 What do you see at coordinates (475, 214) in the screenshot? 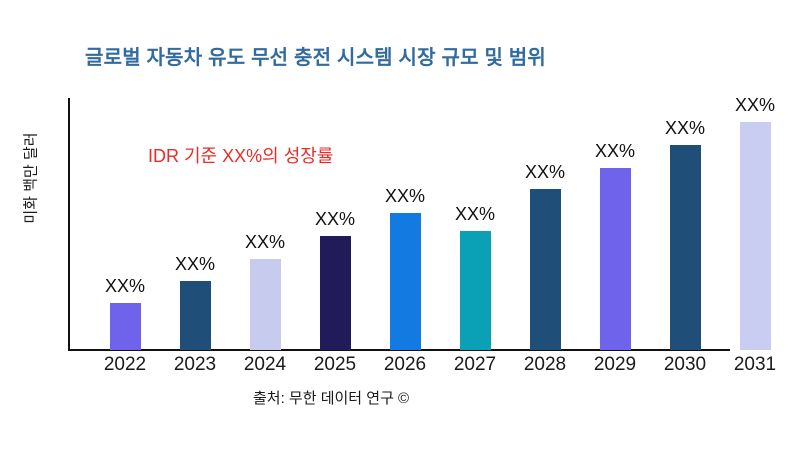
I see `bar-value-label-2027: XX%` at bounding box center [475, 214].